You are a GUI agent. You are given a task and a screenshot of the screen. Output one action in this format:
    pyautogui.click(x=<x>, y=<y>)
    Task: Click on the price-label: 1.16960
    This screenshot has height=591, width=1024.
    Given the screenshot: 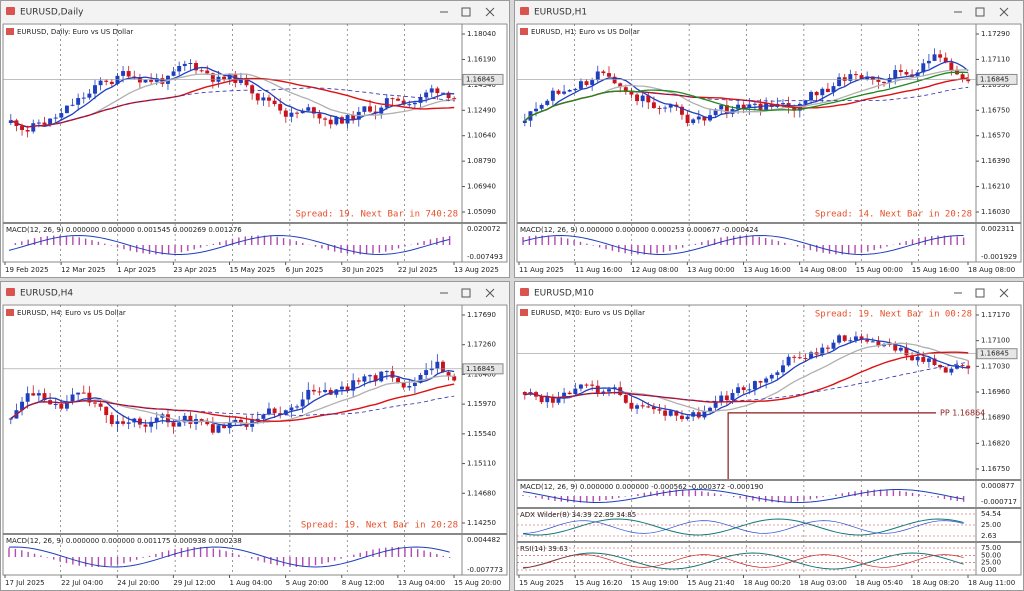 What is the action you would take?
    pyautogui.click(x=995, y=392)
    